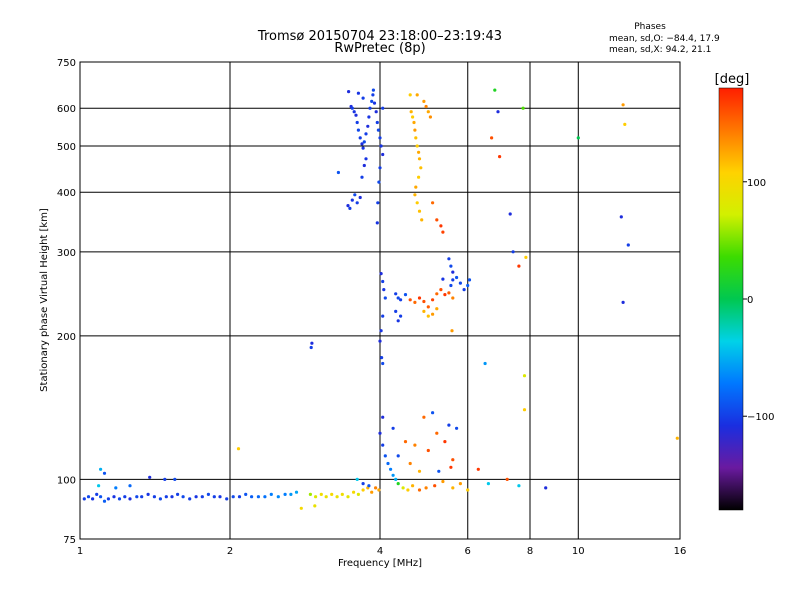  What do you see at coordinates (230, 551) in the screenshot?
I see `x-tick-label: 2` at bounding box center [230, 551].